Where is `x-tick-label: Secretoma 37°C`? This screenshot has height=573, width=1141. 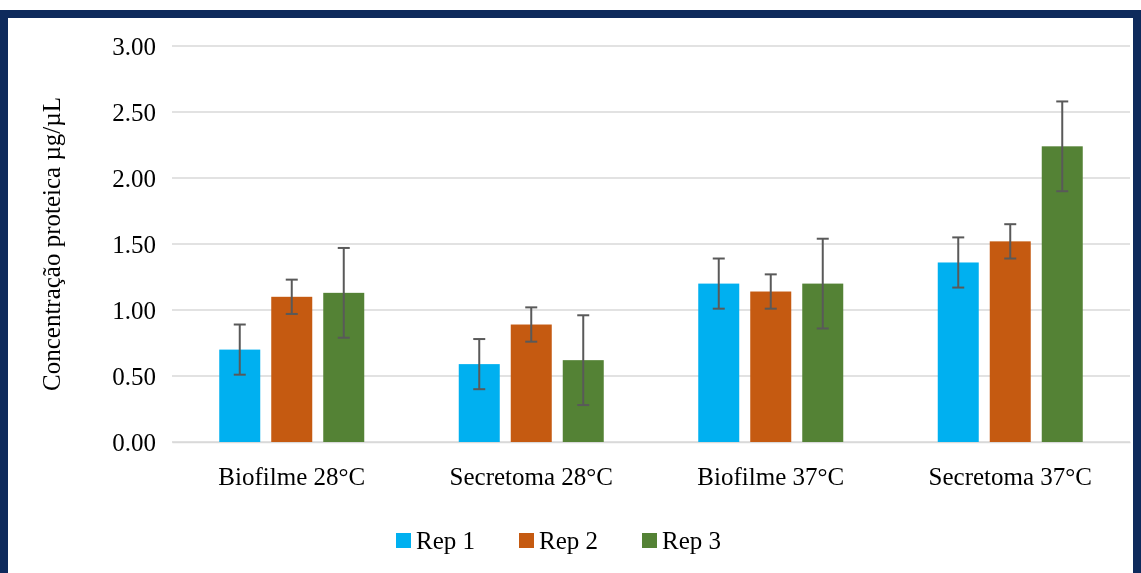 x-tick-label: Secretoma 37°C is located at coordinates (1010, 476).